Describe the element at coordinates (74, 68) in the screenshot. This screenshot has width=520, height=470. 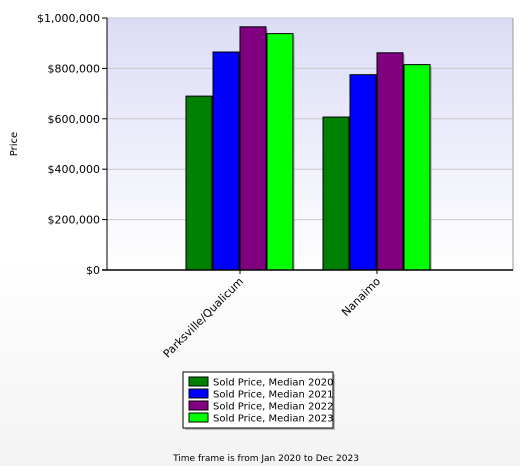
I see `y-tick-label: $800,000` at that location.